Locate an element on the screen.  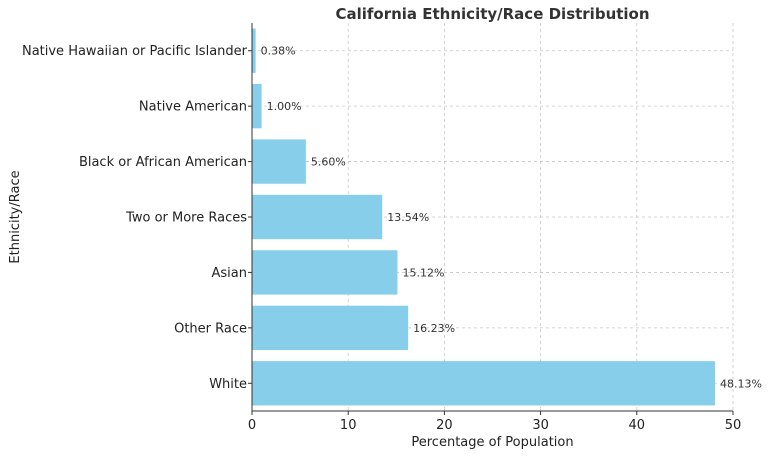
data-label: 48.13% is located at coordinates (741, 383).